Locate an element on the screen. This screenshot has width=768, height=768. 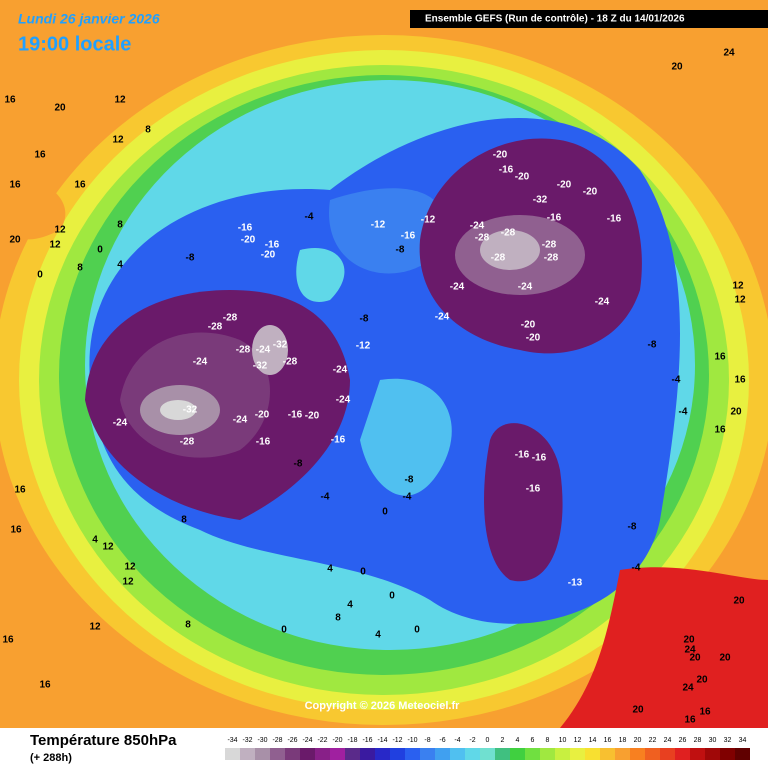
scale-label: -24 is located at coordinates (307, 740).